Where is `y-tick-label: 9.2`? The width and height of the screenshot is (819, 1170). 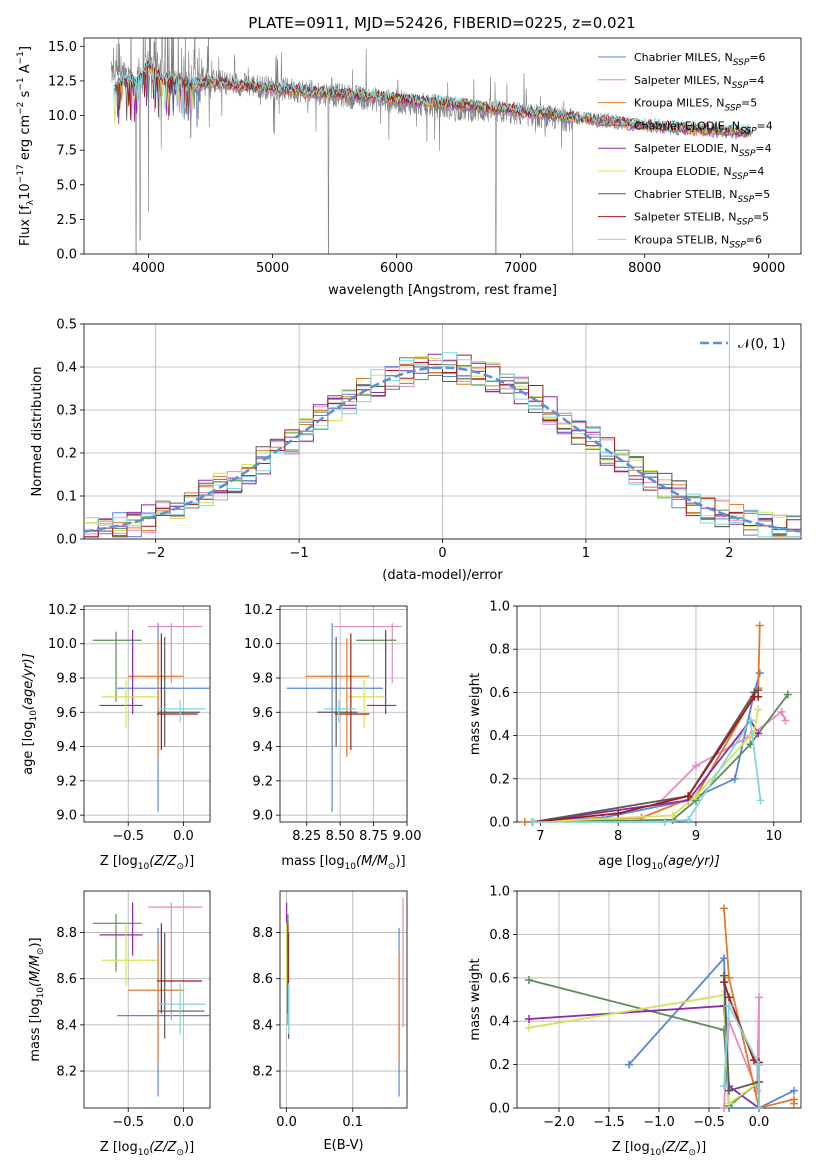
y-tick-label: 9.2 is located at coordinates (262, 781).